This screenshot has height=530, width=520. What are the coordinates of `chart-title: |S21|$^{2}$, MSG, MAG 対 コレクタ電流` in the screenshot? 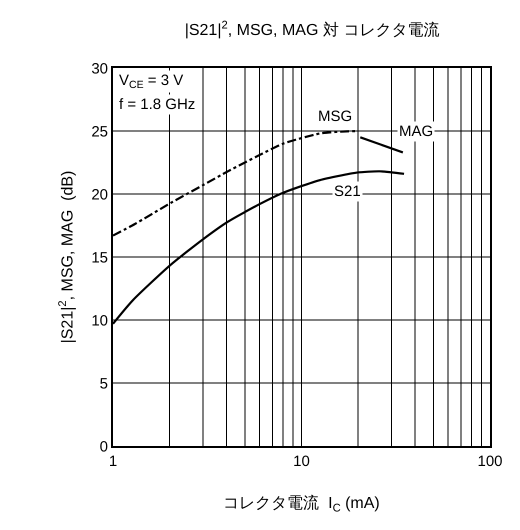 It's located at (312, 29).